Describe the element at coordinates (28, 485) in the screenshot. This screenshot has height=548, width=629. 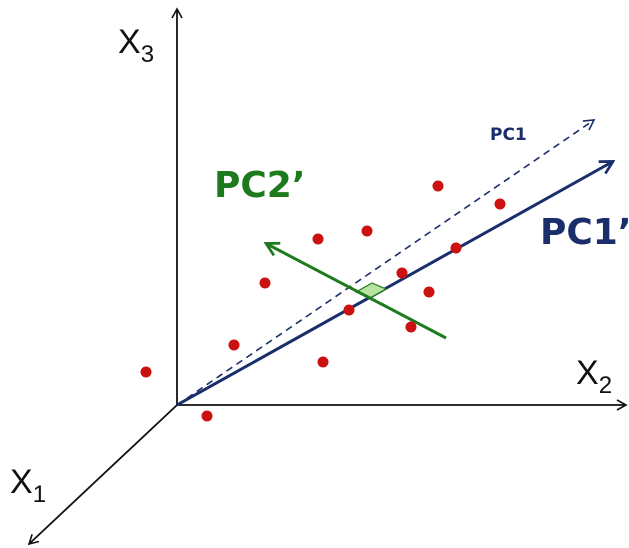
I see `x1-axis-label: X1` at that location.